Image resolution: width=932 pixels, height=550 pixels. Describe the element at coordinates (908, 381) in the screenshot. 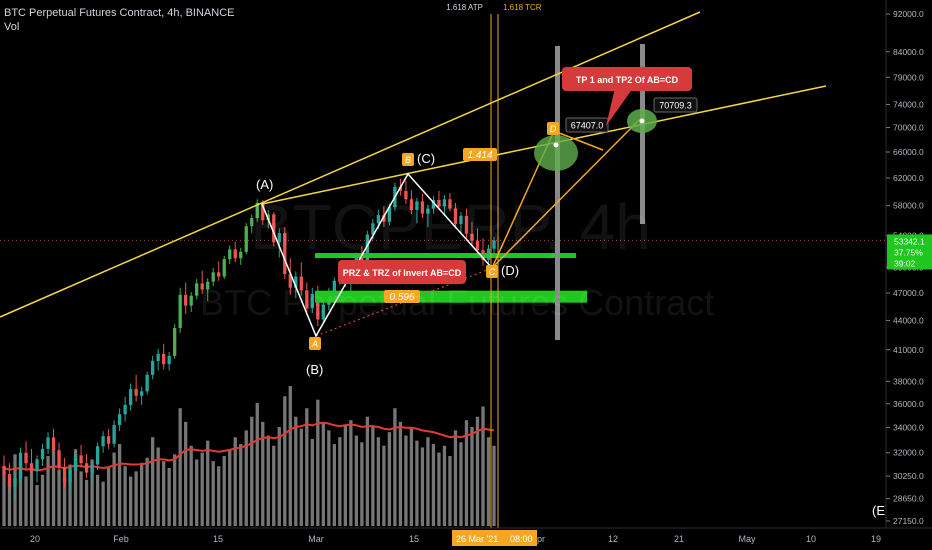

I see `price-tick-label: 38000.0` at that location.